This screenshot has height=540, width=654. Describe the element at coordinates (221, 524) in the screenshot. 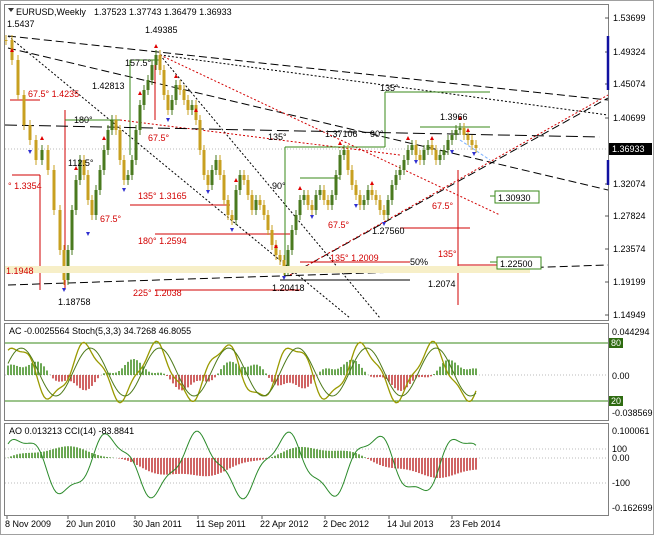

I see `time-axis-label: 11 Sep 2011` at that location.